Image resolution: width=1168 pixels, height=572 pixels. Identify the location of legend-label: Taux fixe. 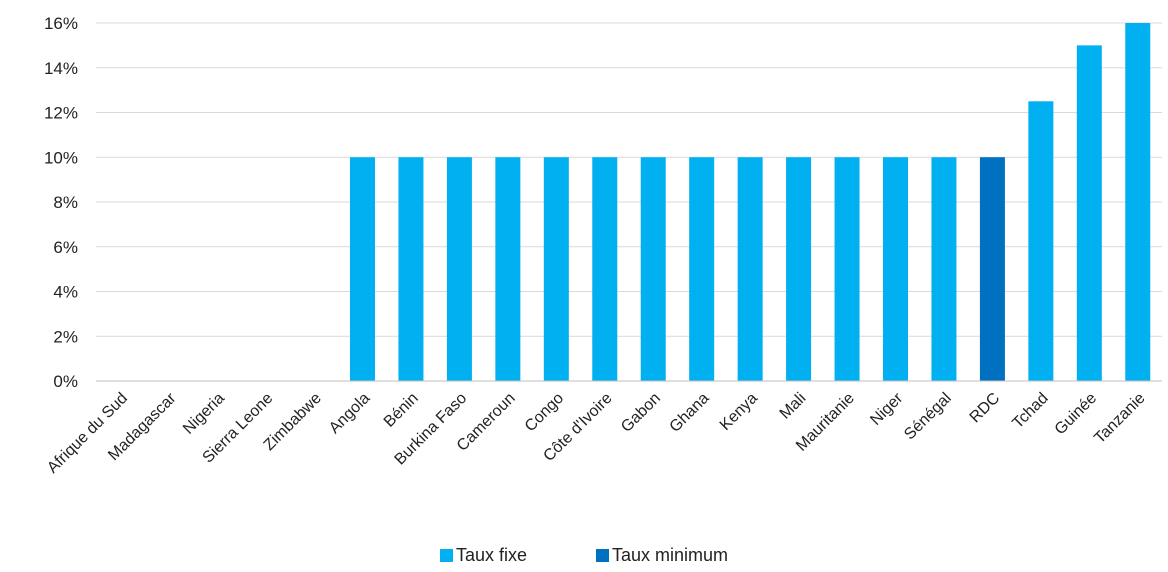
(491, 555).